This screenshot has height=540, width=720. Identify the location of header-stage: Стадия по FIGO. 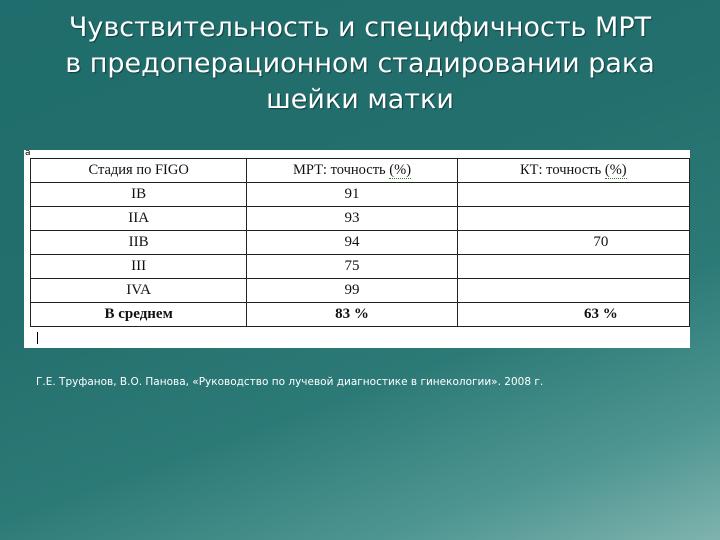
(138, 170).